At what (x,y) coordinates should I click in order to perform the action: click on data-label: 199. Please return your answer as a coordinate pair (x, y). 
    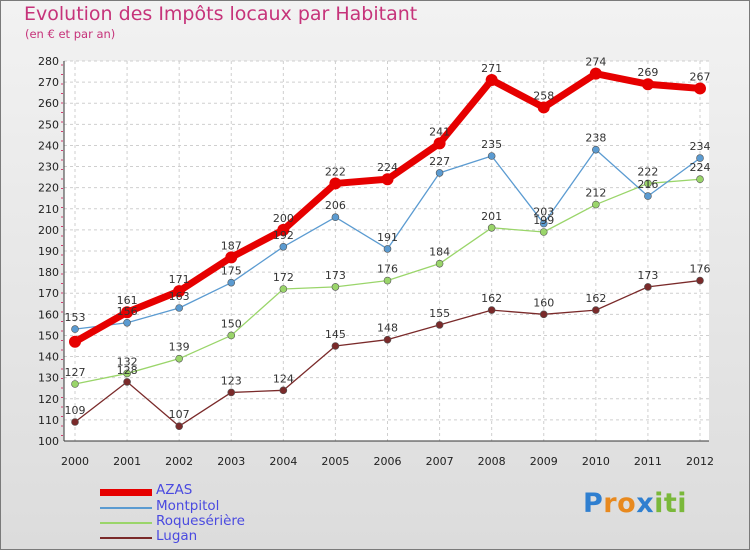
    Looking at the image, I should click on (543, 220).